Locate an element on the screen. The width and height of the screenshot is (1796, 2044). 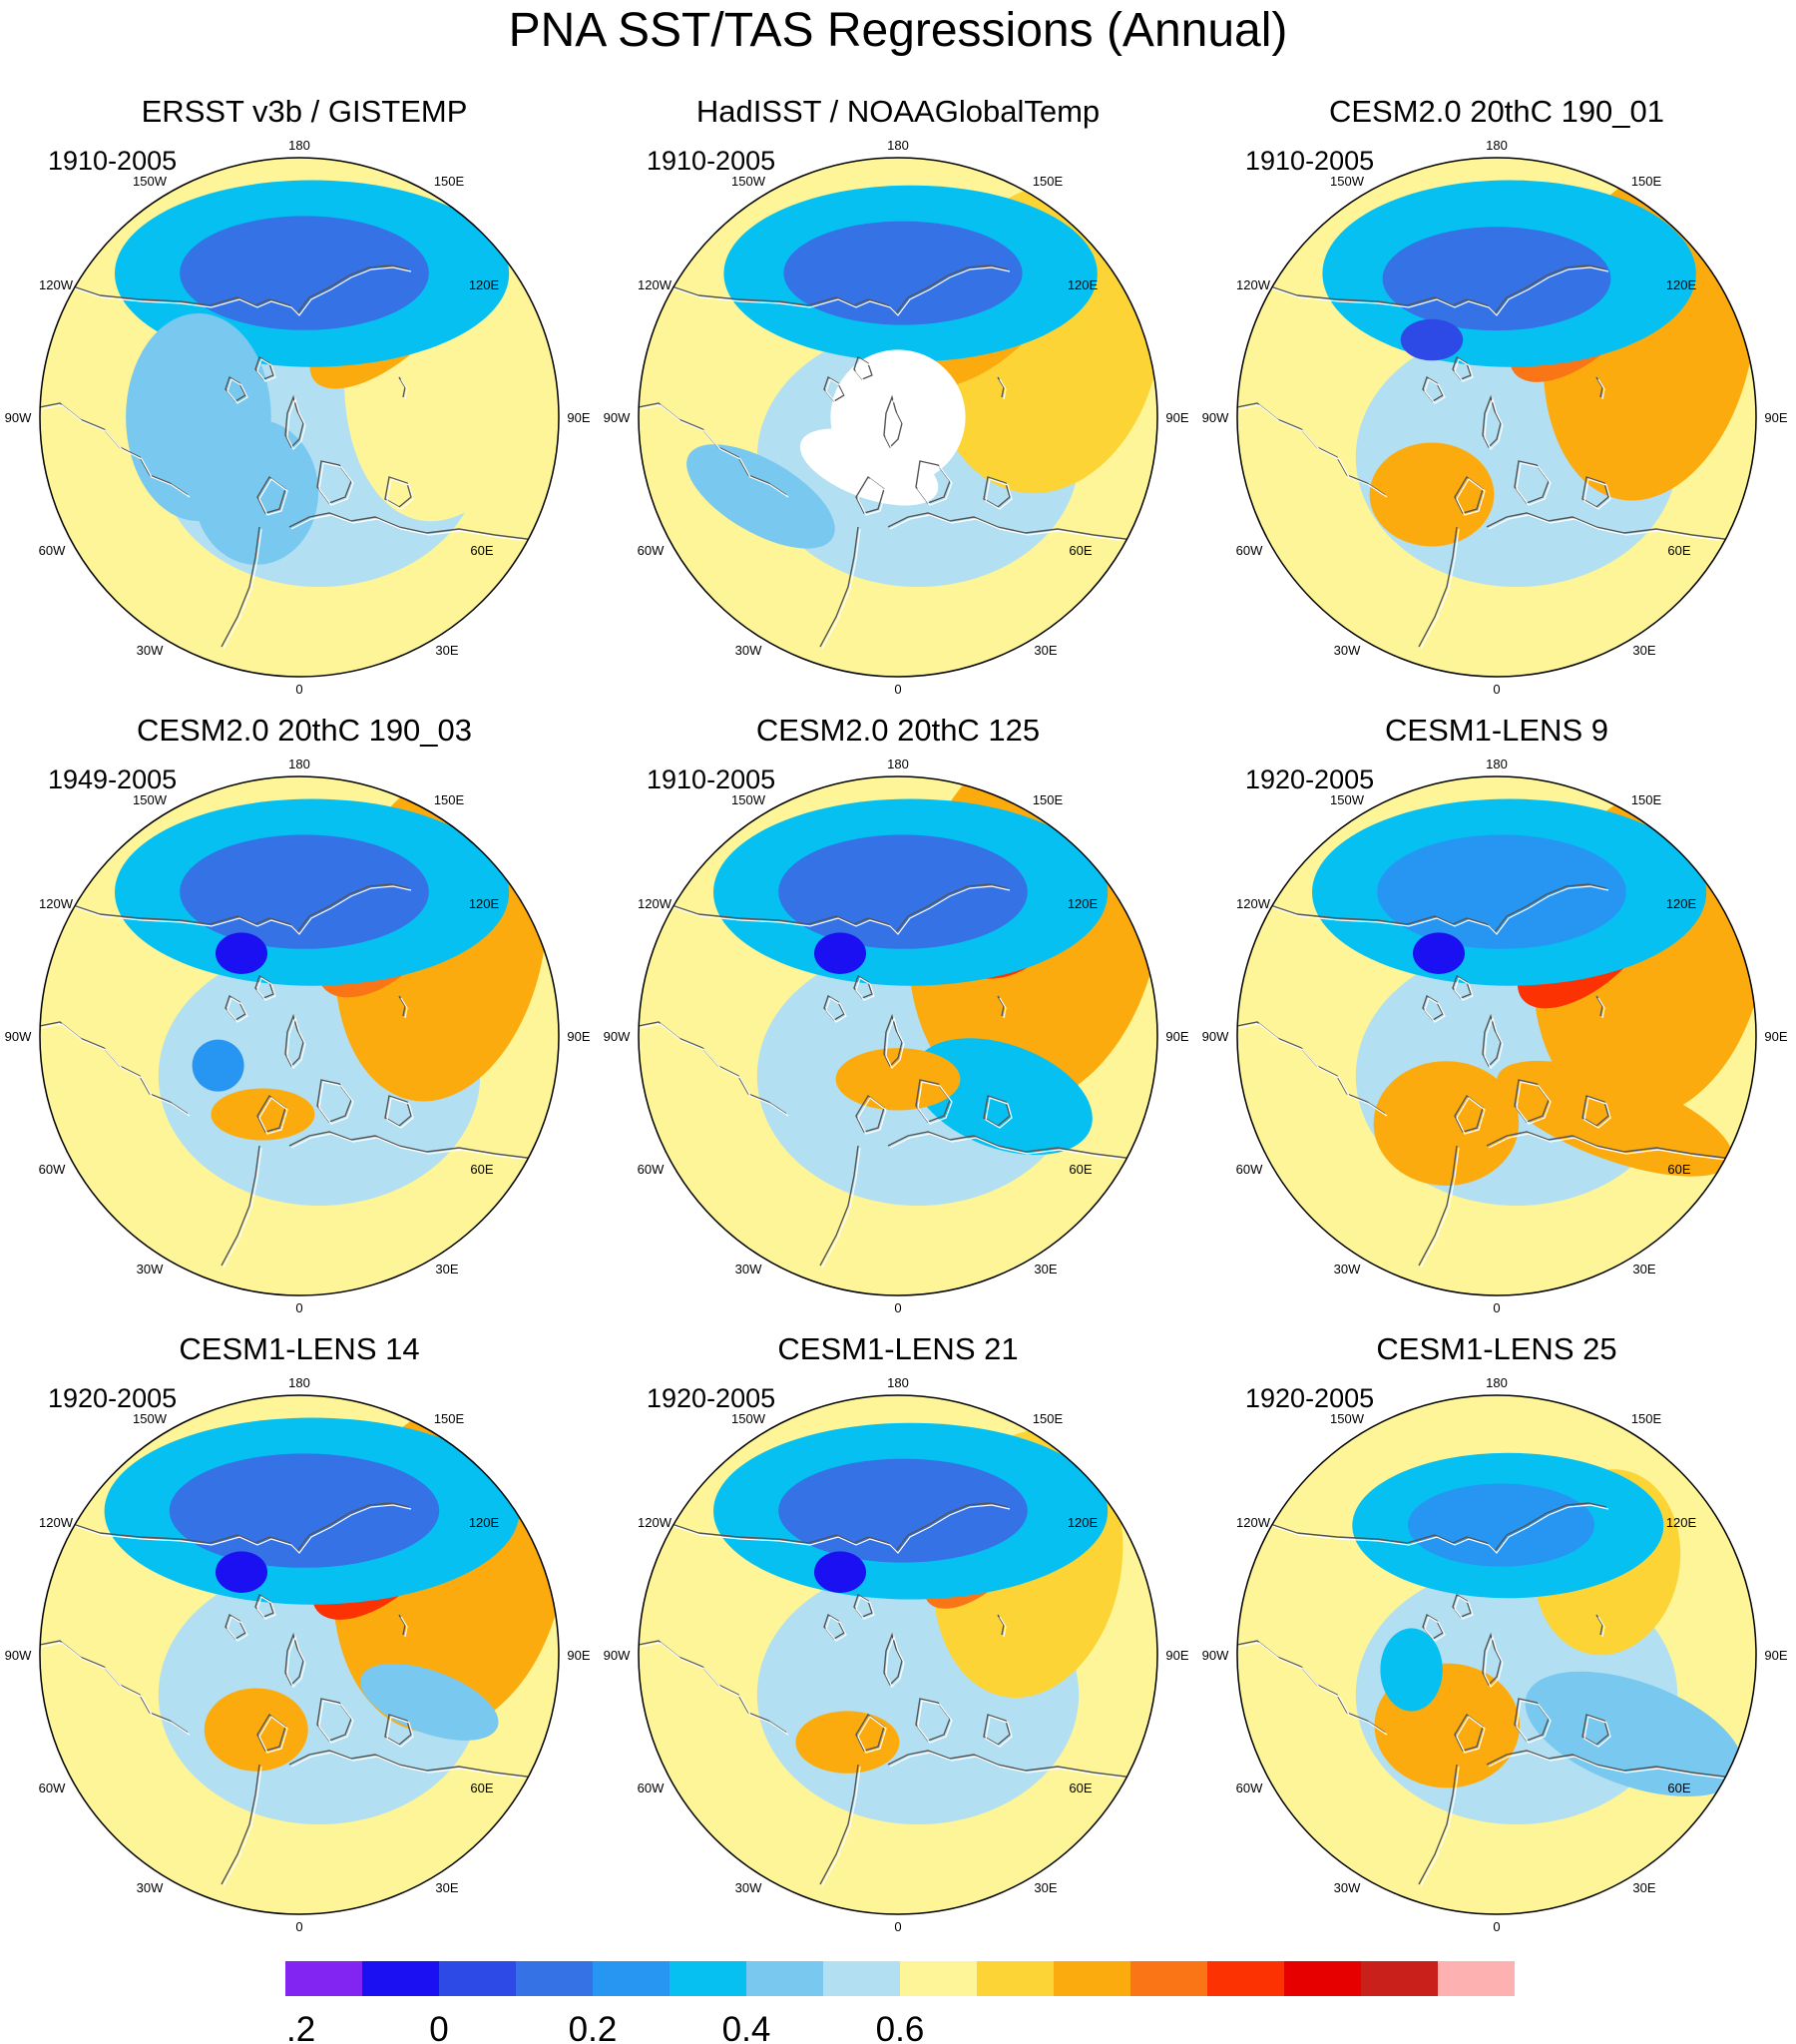
colorbar-tick-label: 0.2 is located at coordinates (593, 2027).